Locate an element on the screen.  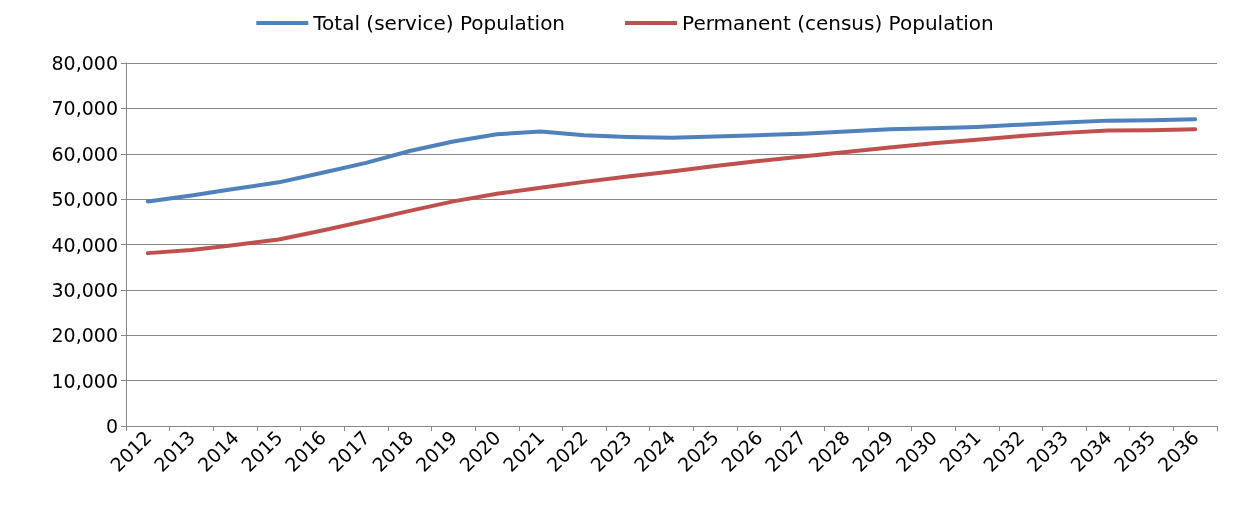
y-tick-label: 10,000 is located at coordinates (84, 380).